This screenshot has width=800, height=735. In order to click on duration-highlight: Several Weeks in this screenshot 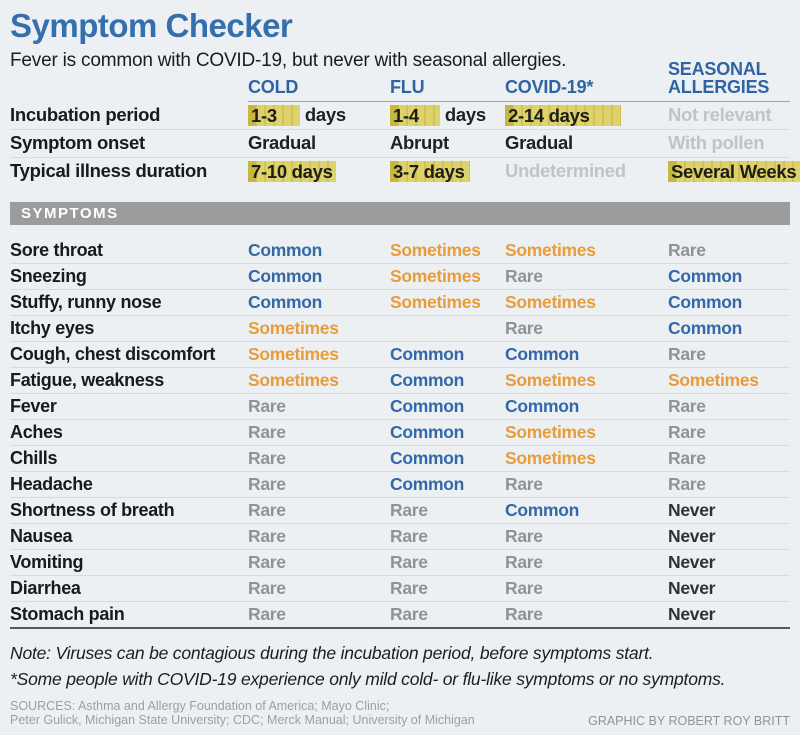, I will do `click(734, 172)`.